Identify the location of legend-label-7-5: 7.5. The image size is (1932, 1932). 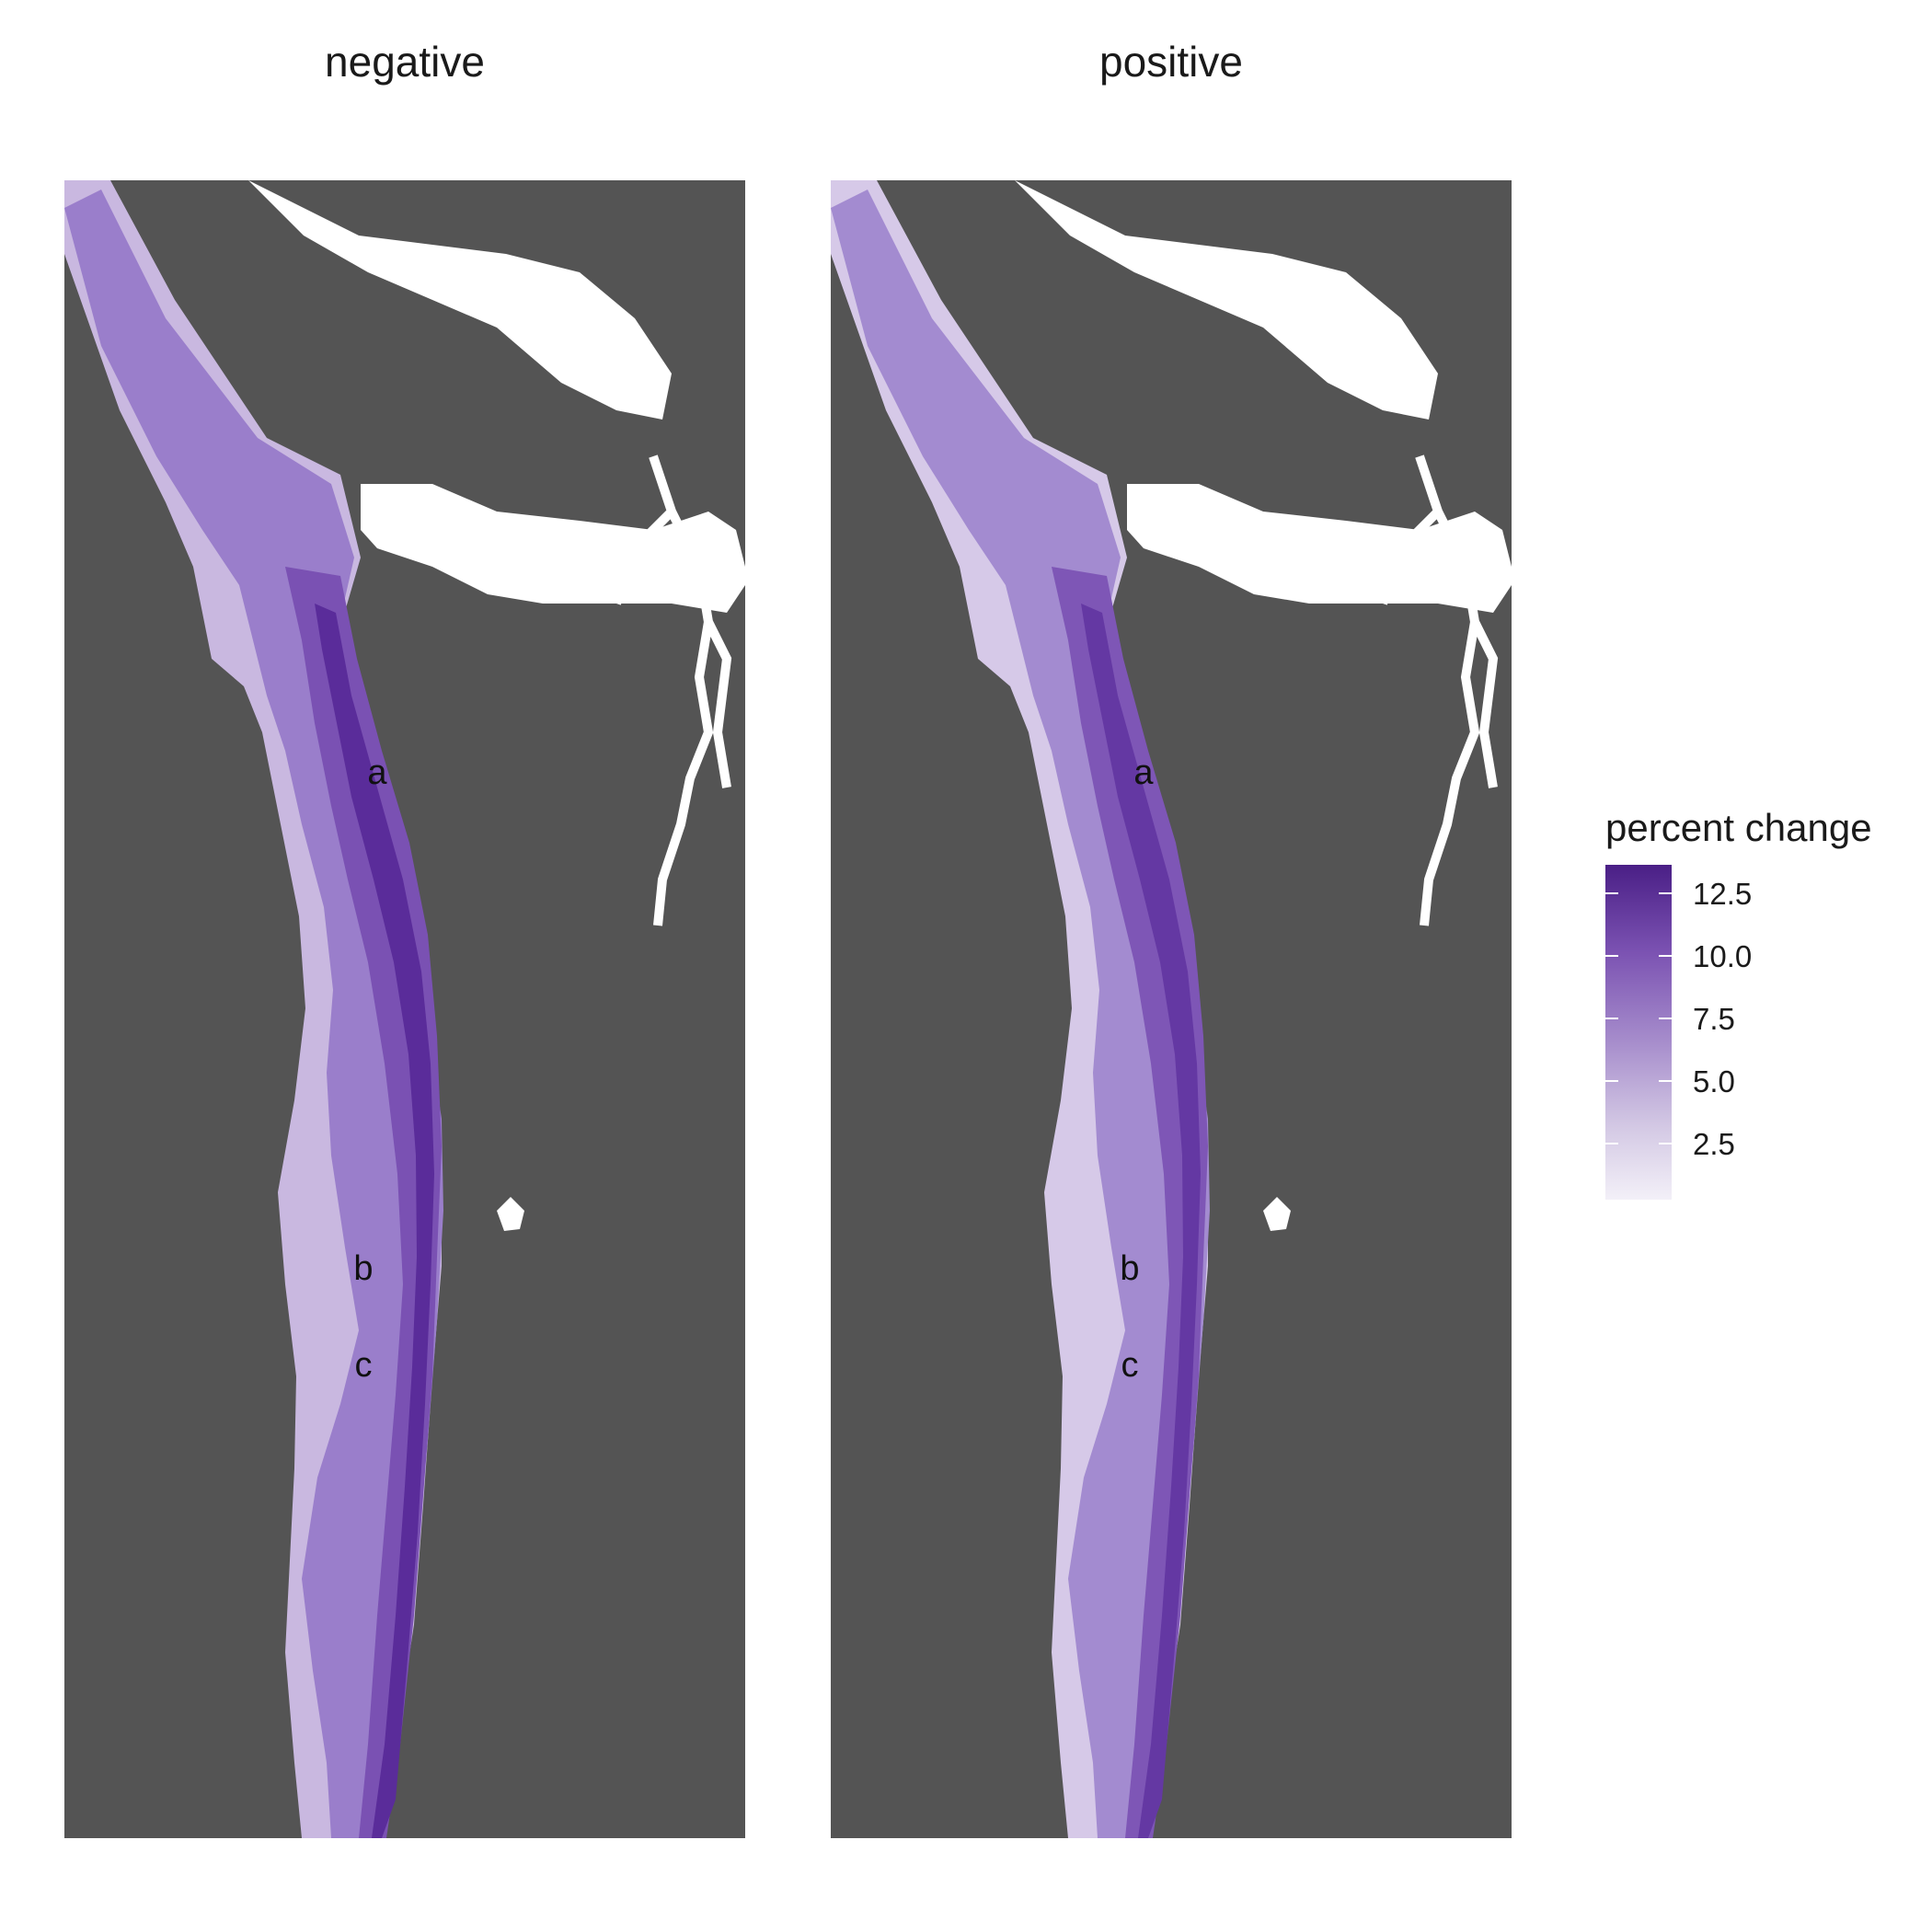
(1714, 1019).